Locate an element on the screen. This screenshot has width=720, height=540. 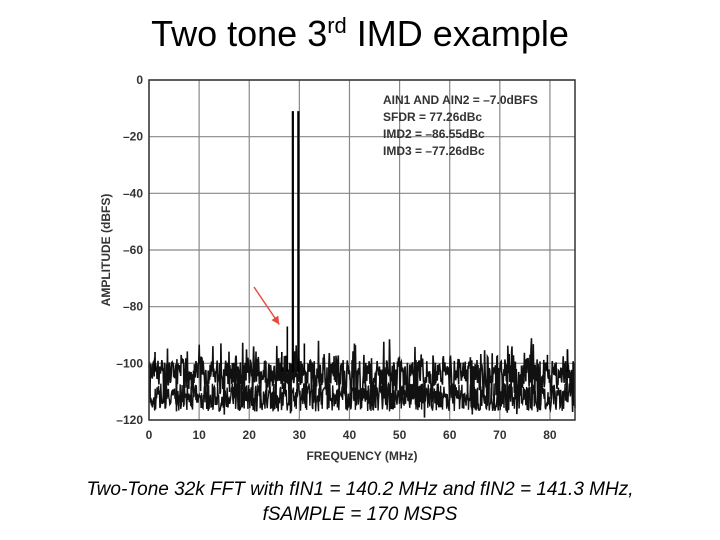
x-tick-label: 80 is located at coordinates (550, 435).